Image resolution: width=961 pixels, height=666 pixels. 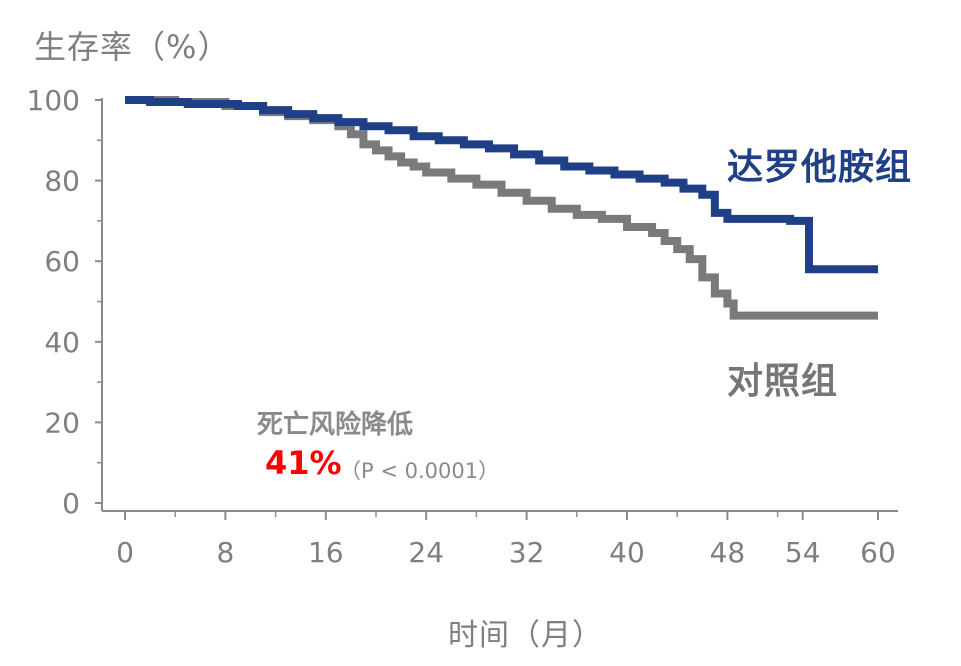 I want to click on x-tick-label: 8, so click(x=225, y=552).